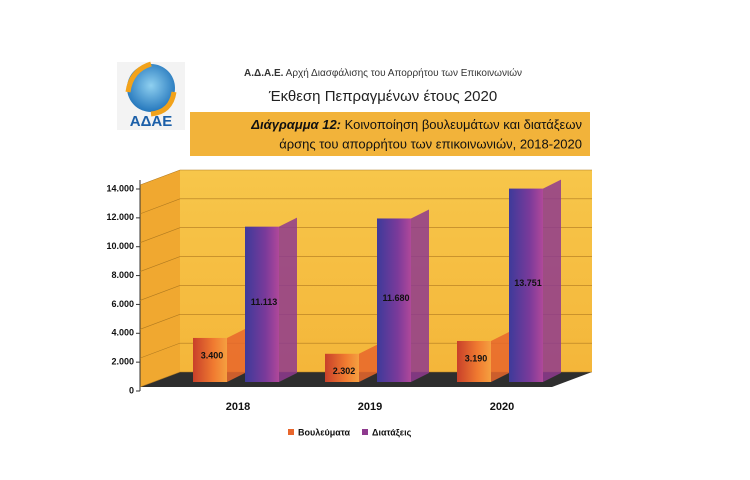 Image resolution: width=750 pixels, height=480 pixels. Describe the element at coordinates (502, 407) in the screenshot. I see `x-tick-label: 2020` at that location.